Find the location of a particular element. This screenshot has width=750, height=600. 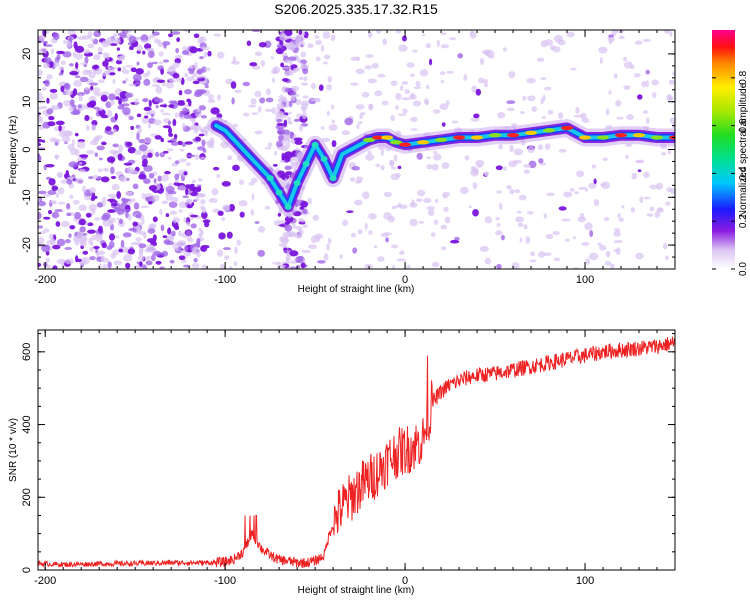

snr-x-tick-label: 100 is located at coordinates (585, 581).